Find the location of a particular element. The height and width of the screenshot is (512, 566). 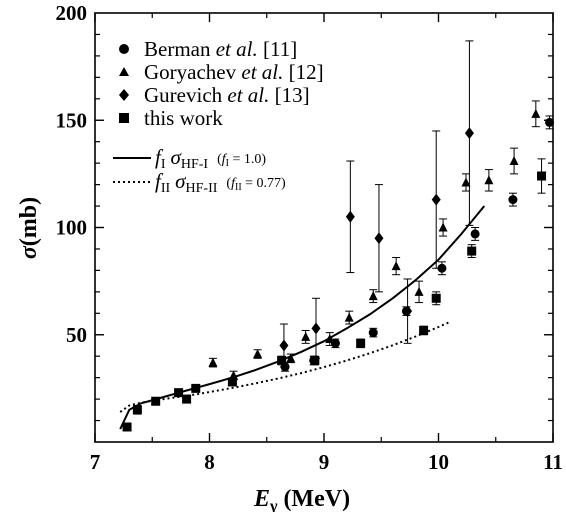

legend-label-goryachev-italic: et al. is located at coordinates (262, 72).